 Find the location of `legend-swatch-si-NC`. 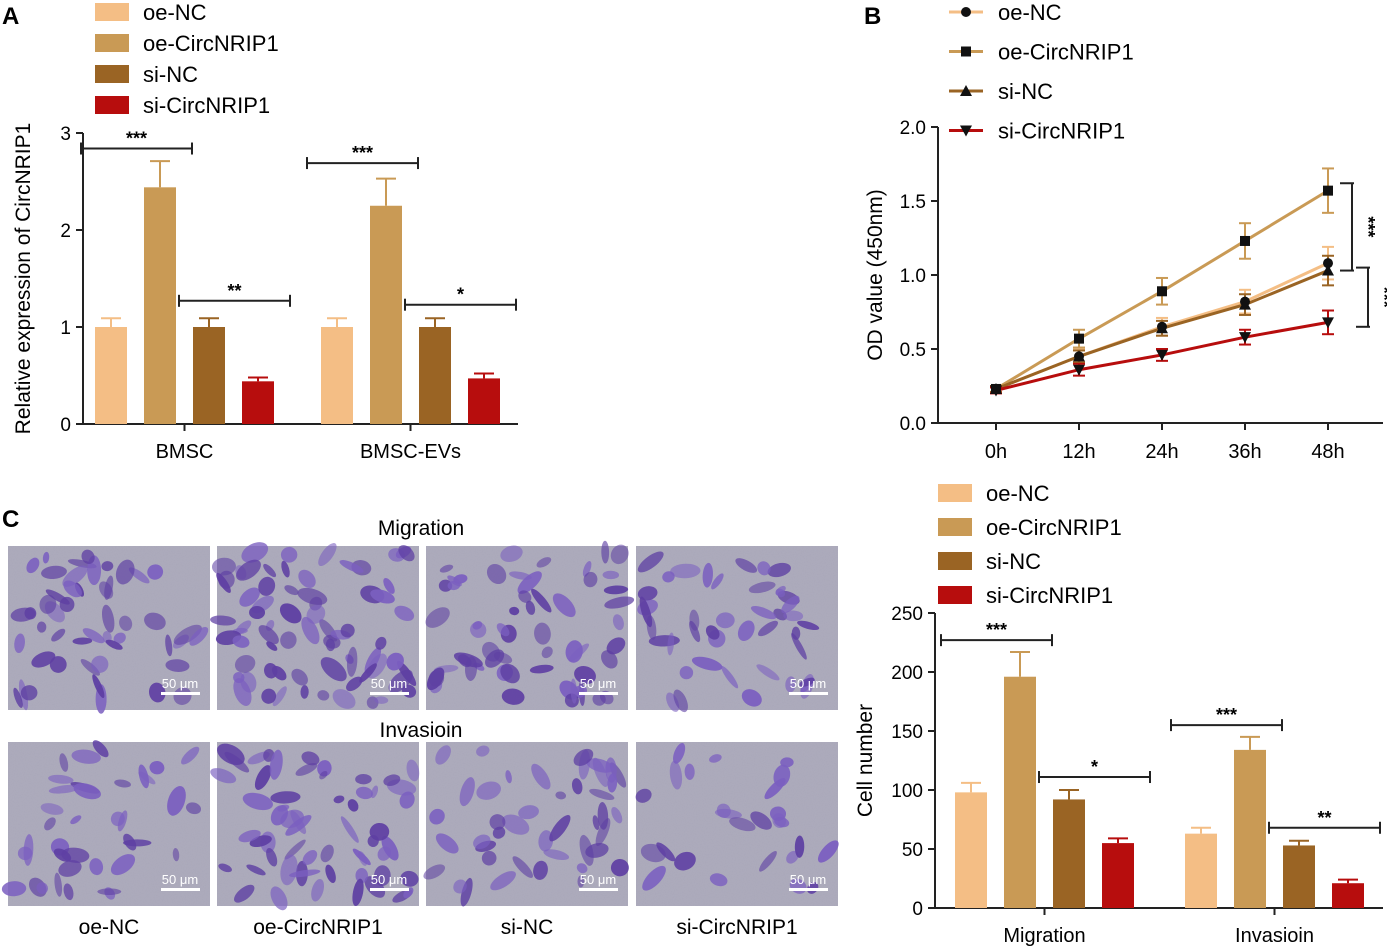

legend-swatch-si-NC is located at coordinates (112, 74).